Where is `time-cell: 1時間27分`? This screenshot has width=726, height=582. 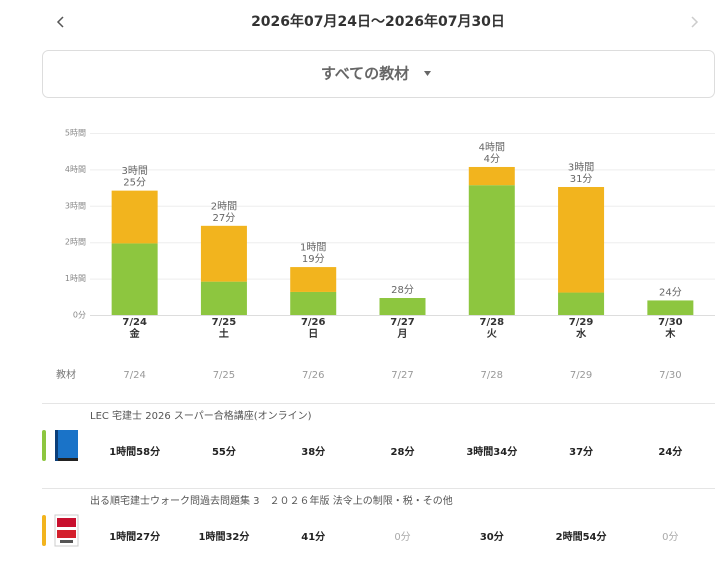 time-cell: 1時間27分 is located at coordinates (134, 536).